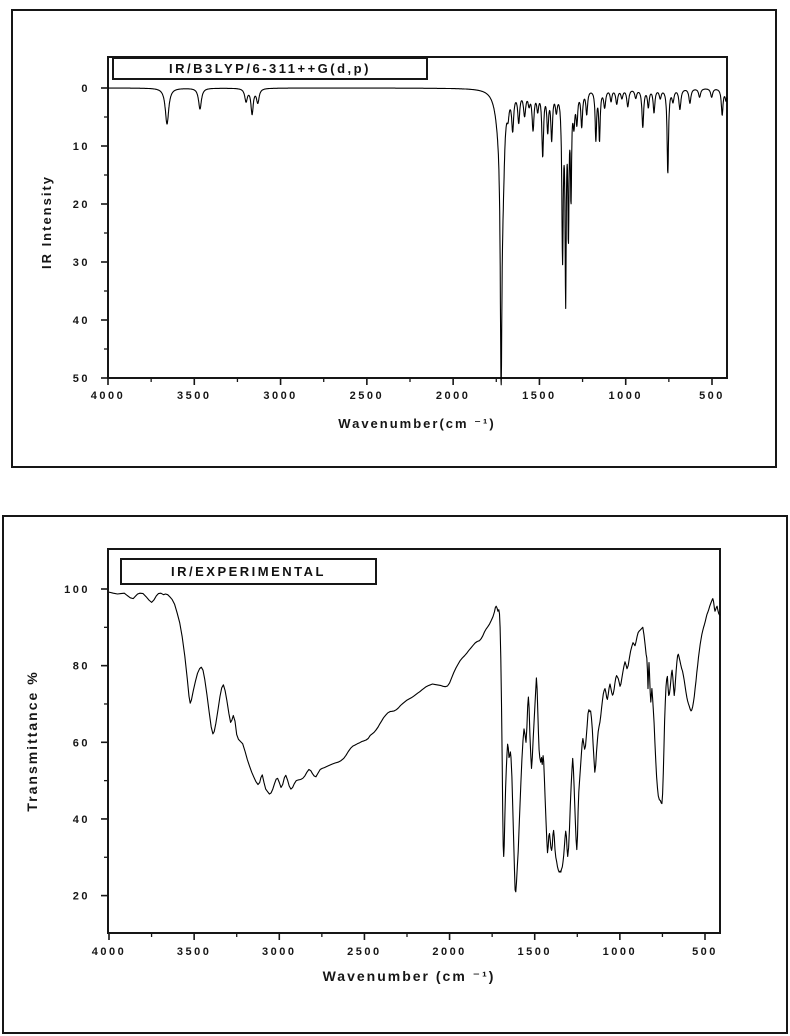 The width and height of the screenshot is (790, 1036). Describe the element at coordinates (81, 263) in the screenshot. I see `computed-ir-spectrum-y-tick-label: 30` at that location.